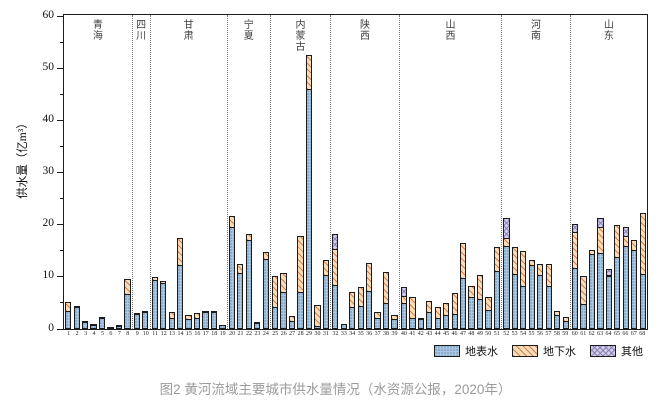 Image resolution: width=671 pixels, height=408 pixels. What do you see at coordinates (172, 334) in the screenshot?
I see `x-tick-label: 13` at bounding box center [172, 334].